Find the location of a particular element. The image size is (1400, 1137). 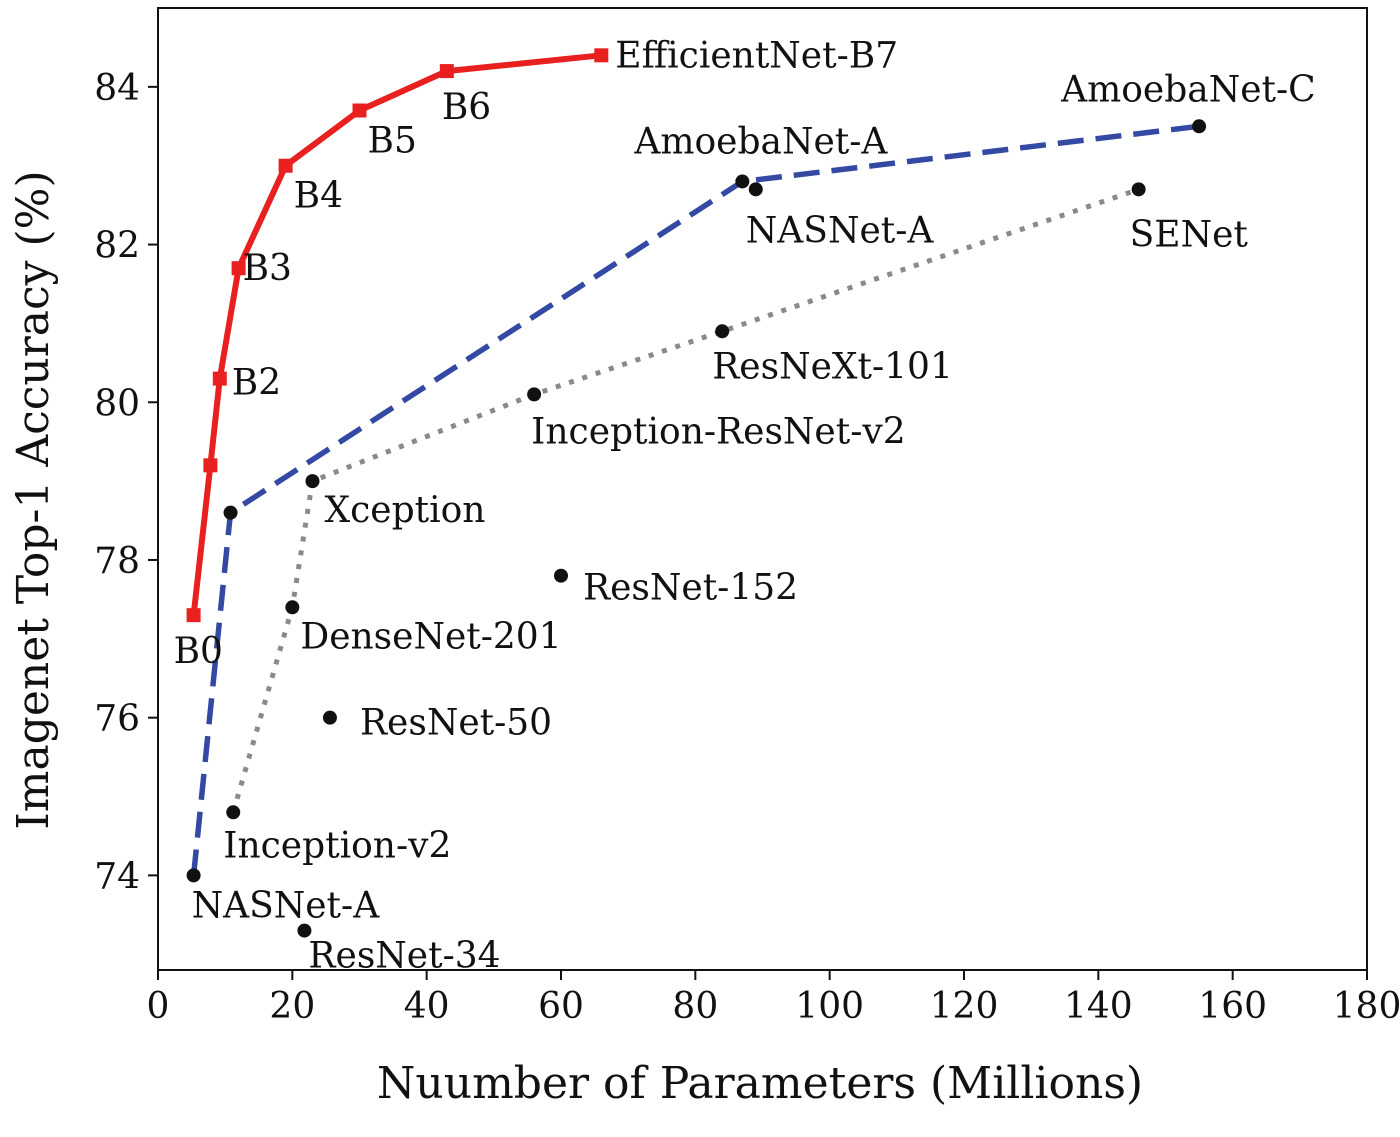

point-label: B6 is located at coordinates (466, 107).